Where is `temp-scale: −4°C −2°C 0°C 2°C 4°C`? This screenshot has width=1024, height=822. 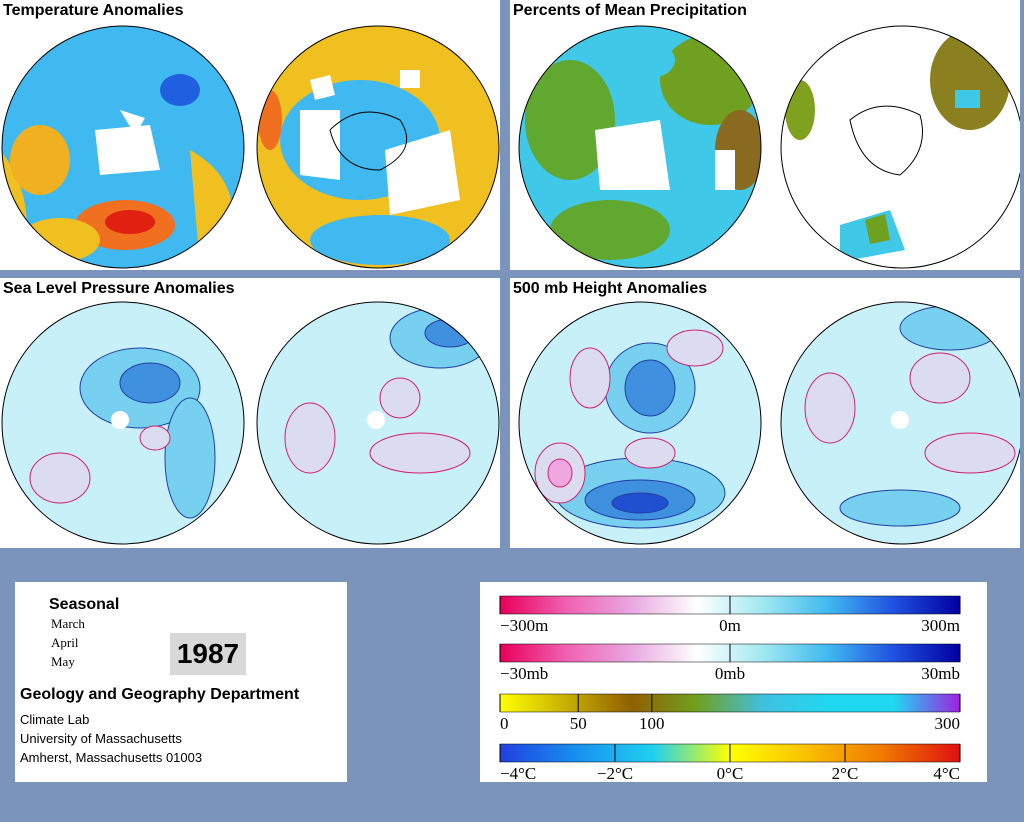
temp-scale: −4°C −2°C 0°C 2°C 4°C is located at coordinates (730, 762).